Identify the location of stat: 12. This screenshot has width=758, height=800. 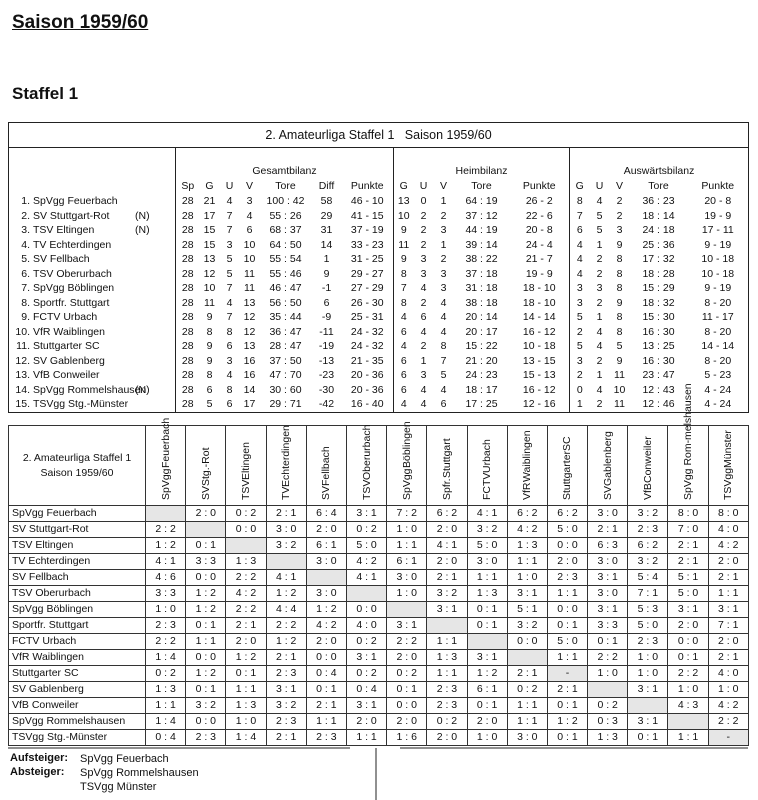
(249, 317).